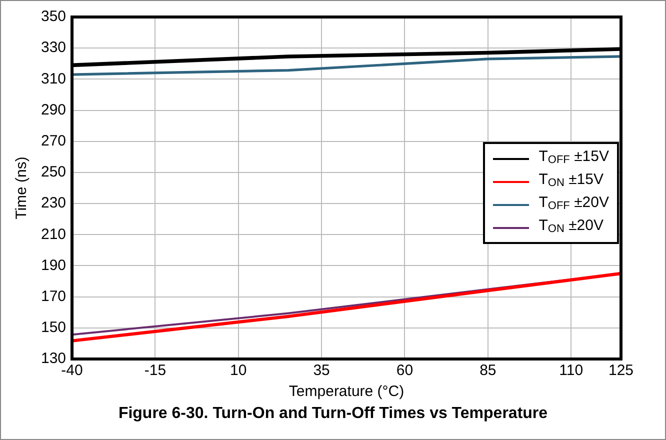  Describe the element at coordinates (53, 79) in the screenshot. I see `y-tick-label: 310` at that location.